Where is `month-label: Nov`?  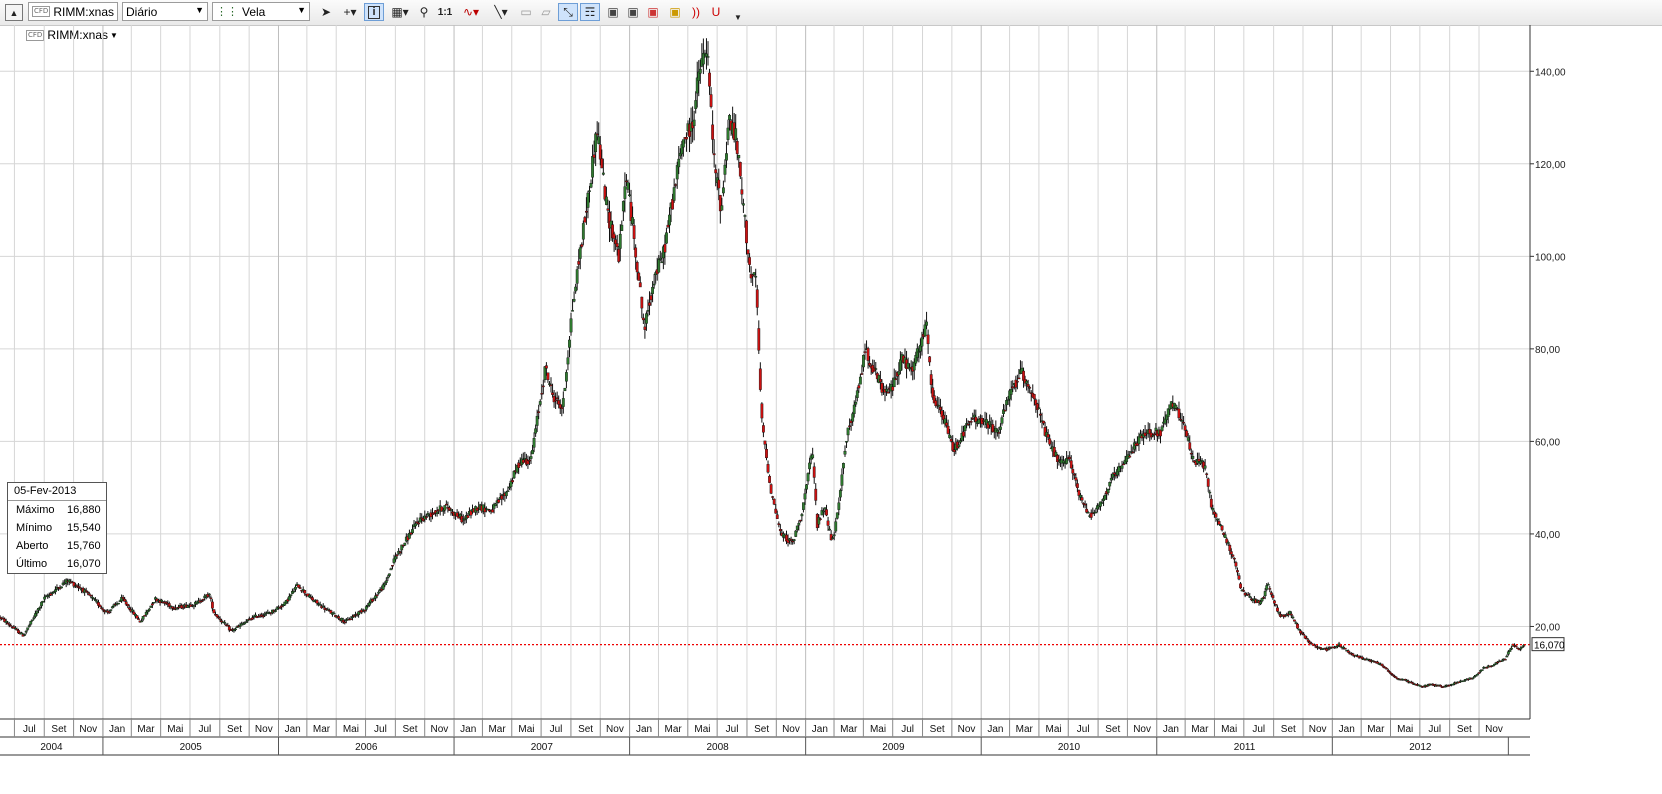
month-label: Nov is located at coordinates (1142, 729).